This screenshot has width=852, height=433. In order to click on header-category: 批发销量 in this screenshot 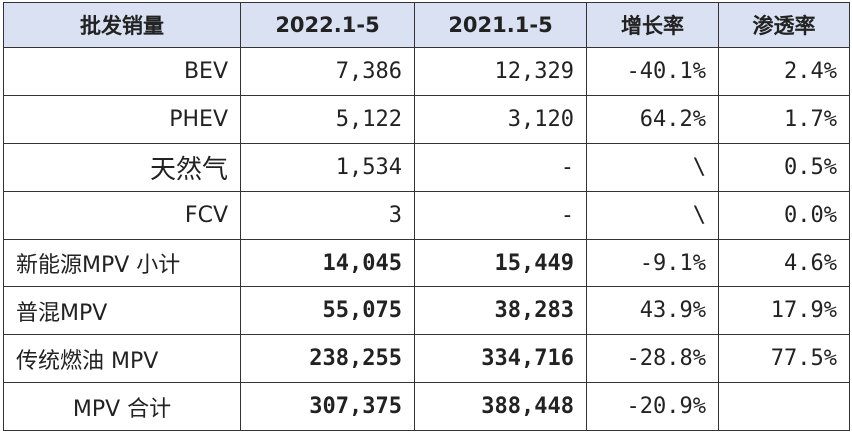, I will do `click(122, 25)`.